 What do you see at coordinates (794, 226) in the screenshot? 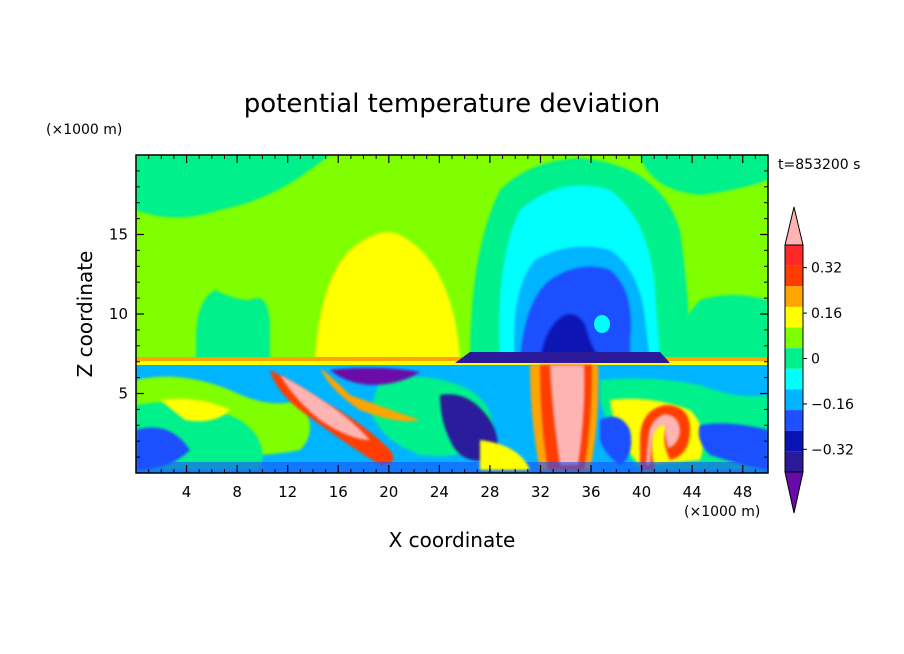
I see `colorbar-top-arrow` at bounding box center [794, 226].